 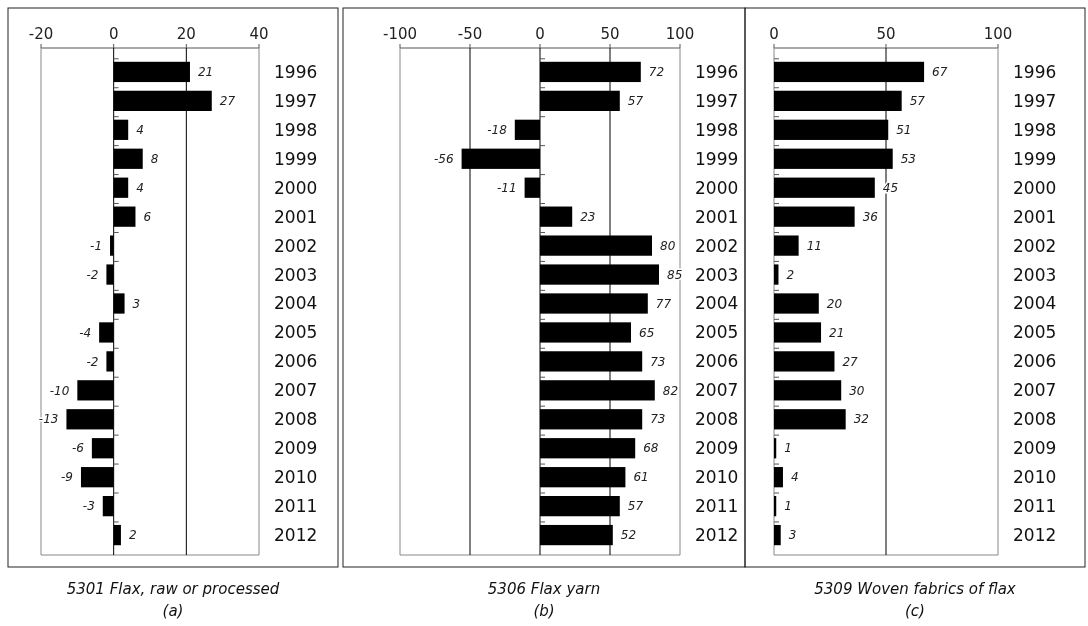 I want to click on x-tick-label: -20, so click(x=41, y=34).